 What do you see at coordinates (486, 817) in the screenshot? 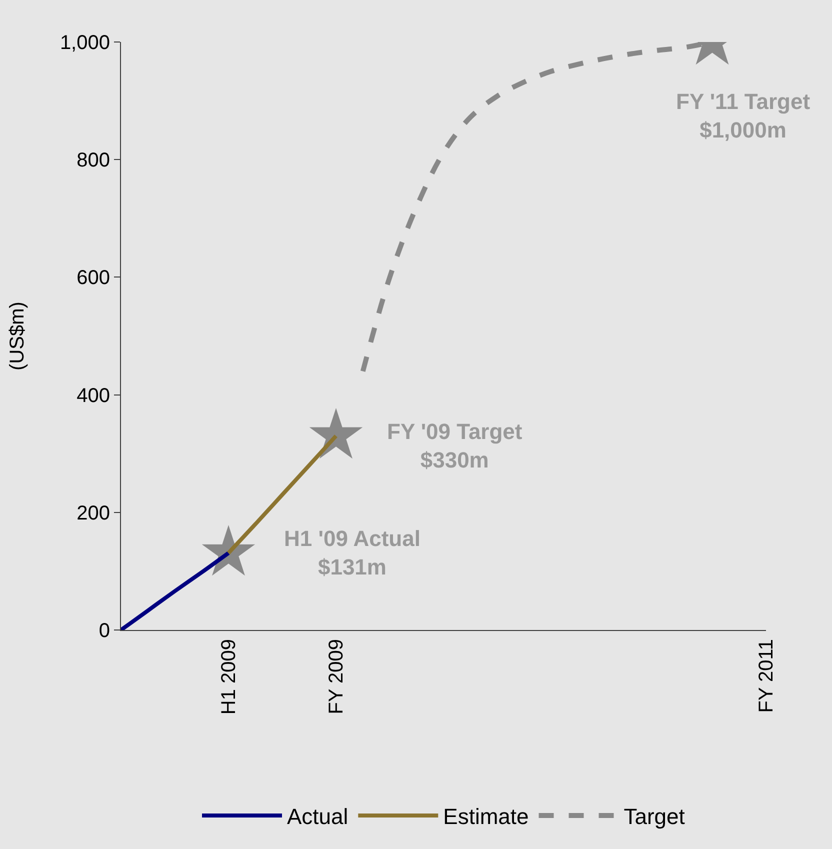
I see `legend-label: Estimate` at bounding box center [486, 817].